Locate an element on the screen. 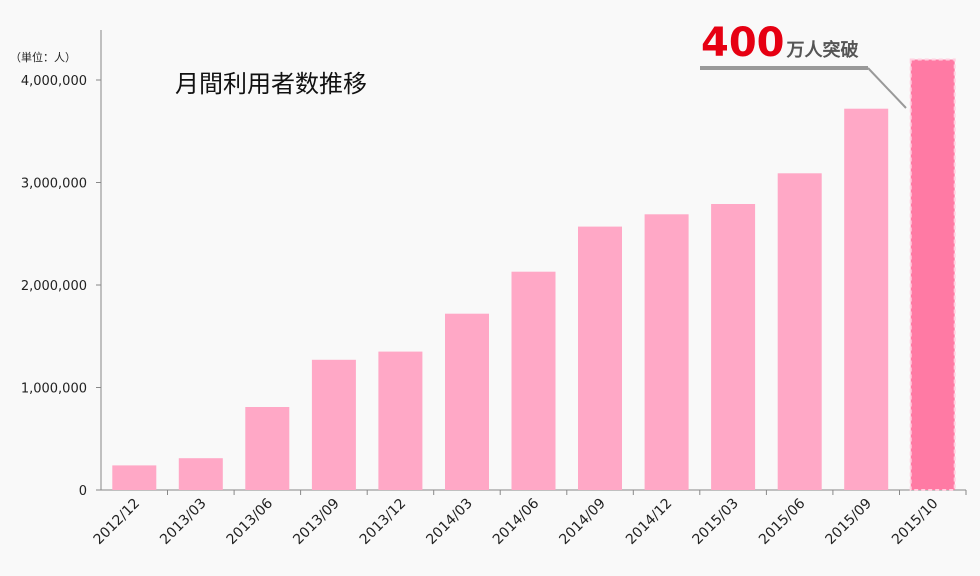  y-tick-label: 3,000,000 is located at coordinates (54, 184).